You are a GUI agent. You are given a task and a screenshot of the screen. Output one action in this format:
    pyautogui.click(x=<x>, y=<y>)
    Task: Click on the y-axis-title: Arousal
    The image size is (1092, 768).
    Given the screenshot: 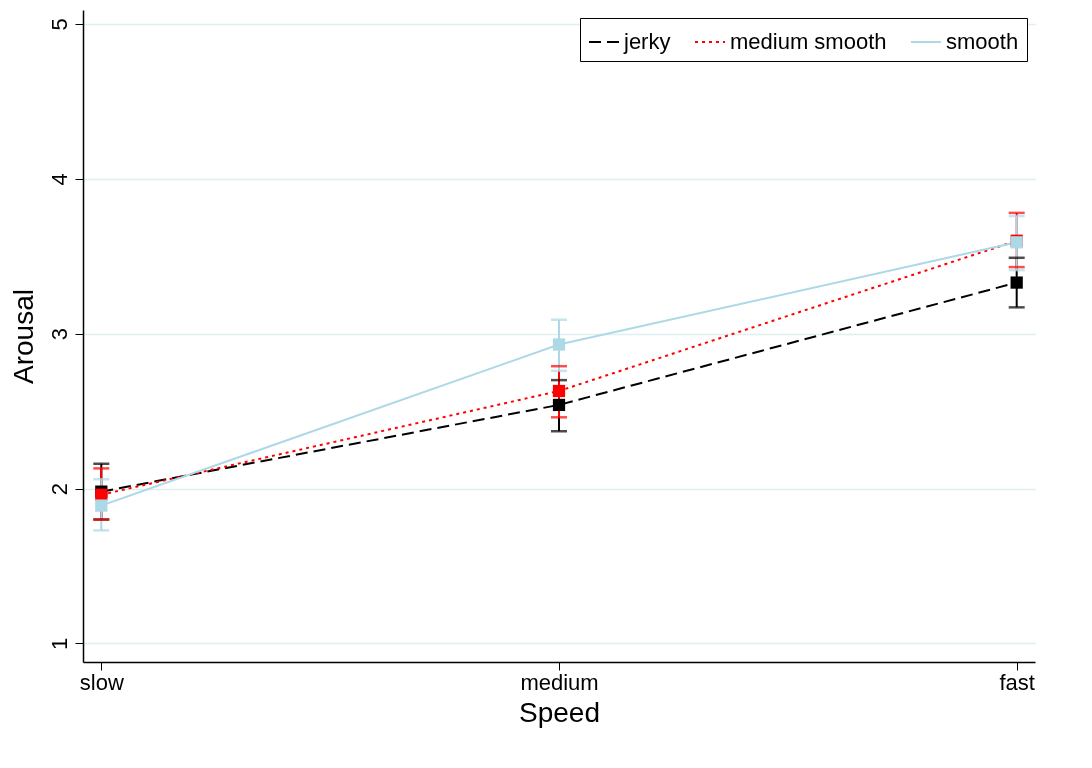 What is the action you would take?
    pyautogui.click(x=23, y=336)
    